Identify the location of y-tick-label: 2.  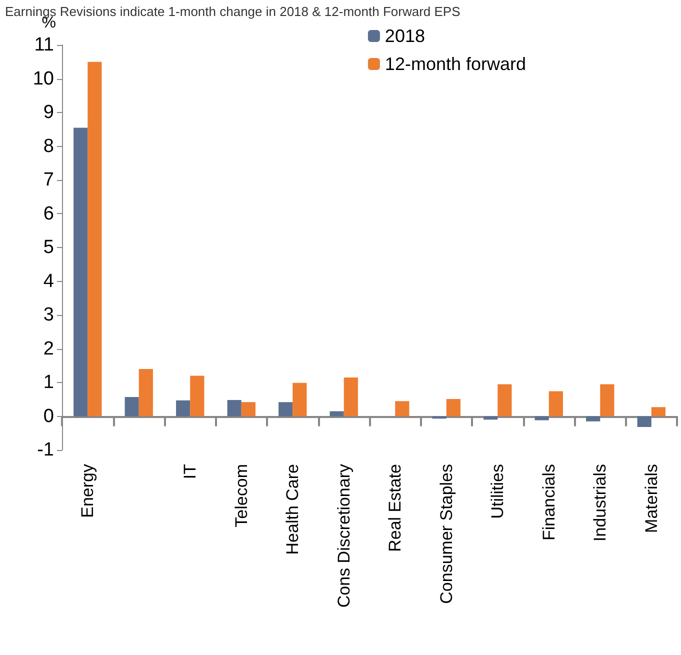
(48, 349).